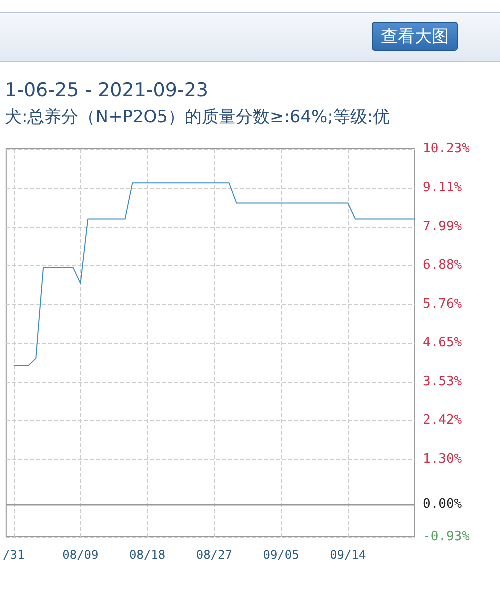  Describe the element at coordinates (446, 149) in the screenshot. I see `y-tick-label: 10.23%` at that location.